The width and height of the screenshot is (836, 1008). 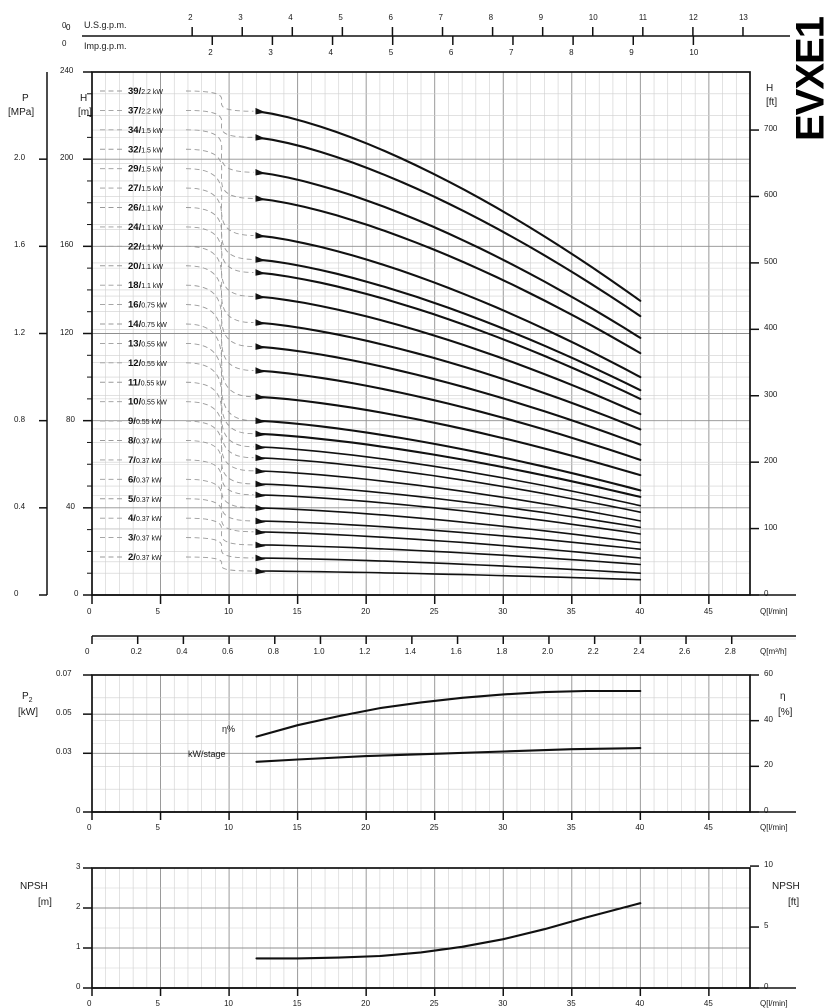 What do you see at coordinates (768, 765) in the screenshot?
I see `eta-tick-label: 20` at bounding box center [768, 765].